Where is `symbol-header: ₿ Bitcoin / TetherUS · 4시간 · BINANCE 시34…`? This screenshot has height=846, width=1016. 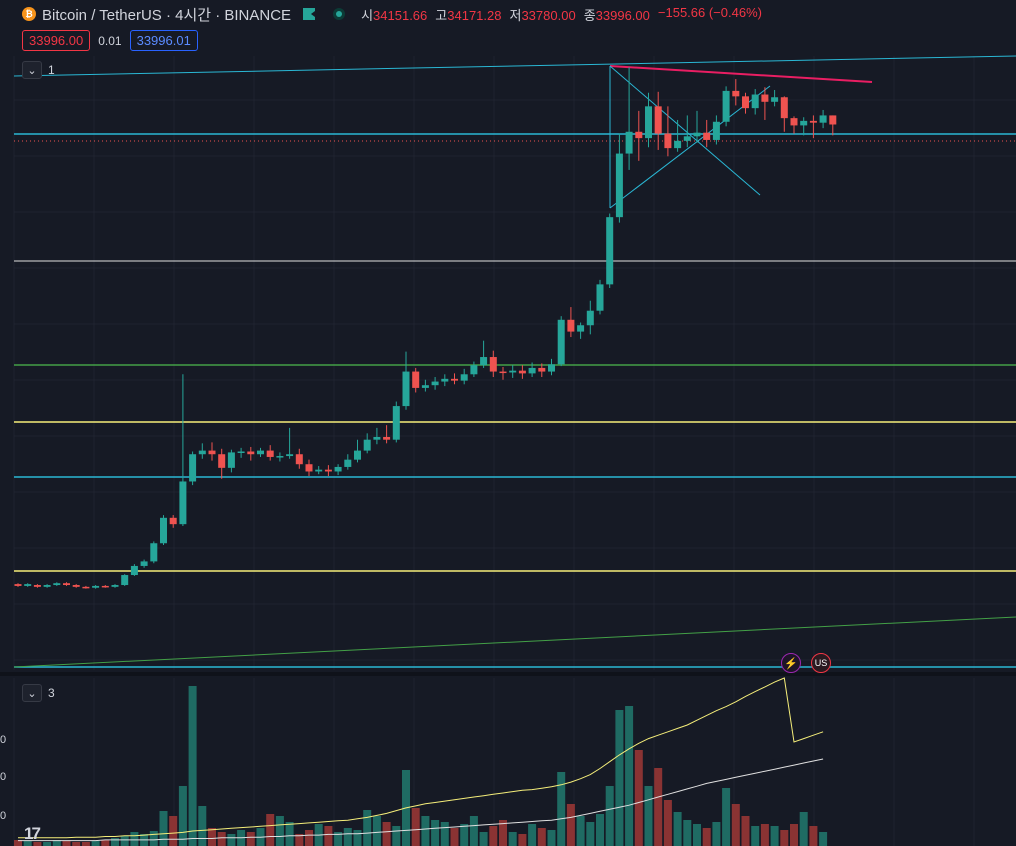
symbol-header: ₿ Bitcoin / TetherUS · 4시간 · BINANCE 시34… is located at coordinates (392, 14).